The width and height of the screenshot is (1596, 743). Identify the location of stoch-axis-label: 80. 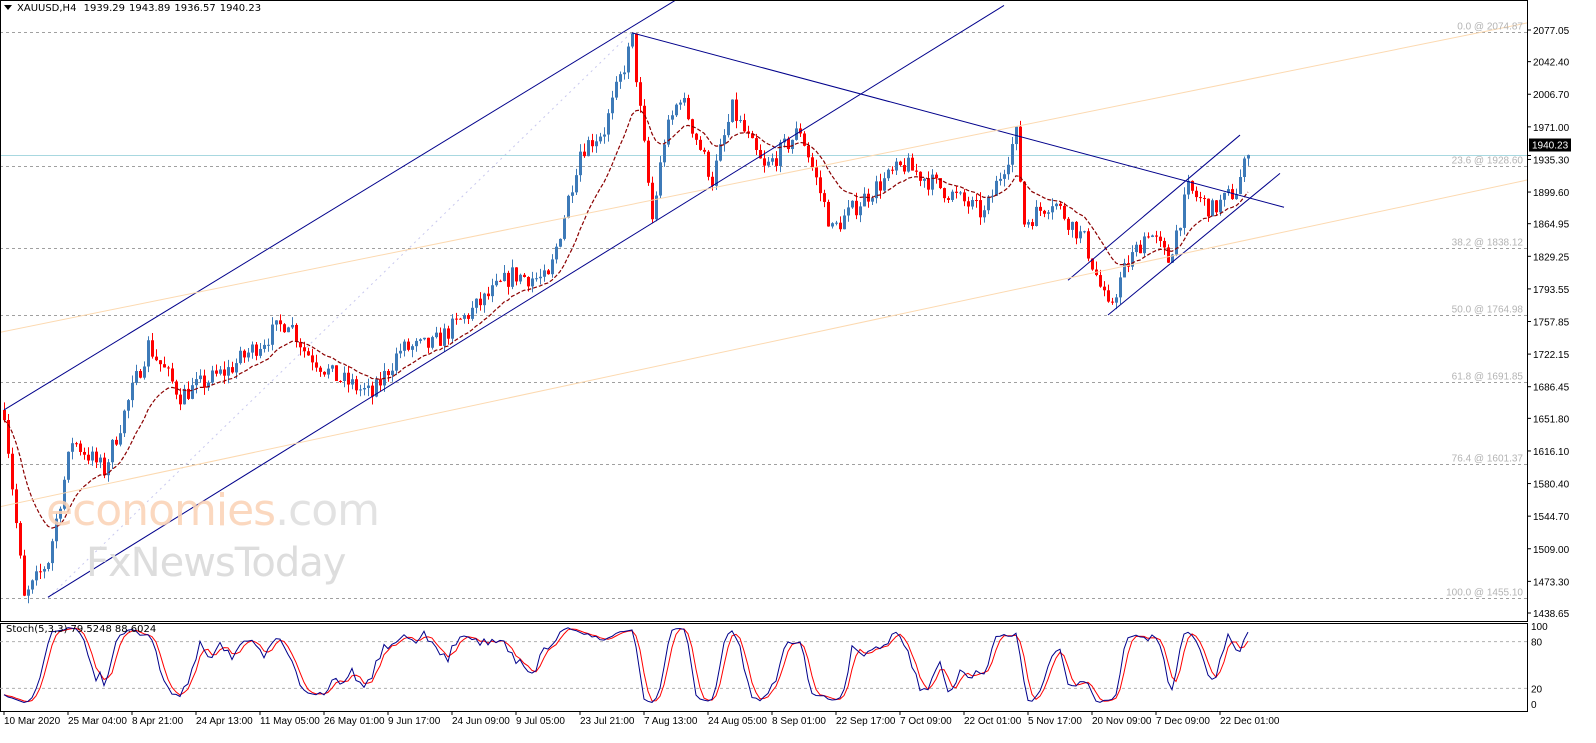
(1537, 643).